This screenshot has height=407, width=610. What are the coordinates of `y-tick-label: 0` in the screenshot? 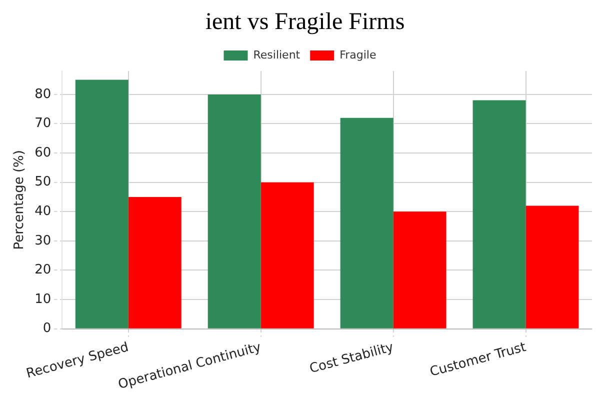 It's located at (47, 328).